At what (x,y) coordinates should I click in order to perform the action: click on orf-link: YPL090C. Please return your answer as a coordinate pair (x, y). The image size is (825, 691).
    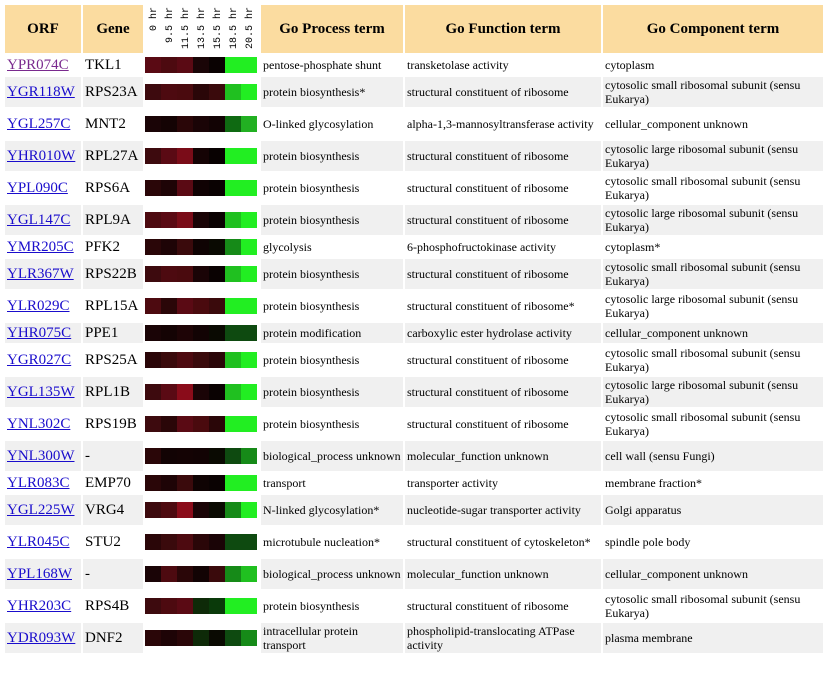
    Looking at the image, I should click on (37, 187).